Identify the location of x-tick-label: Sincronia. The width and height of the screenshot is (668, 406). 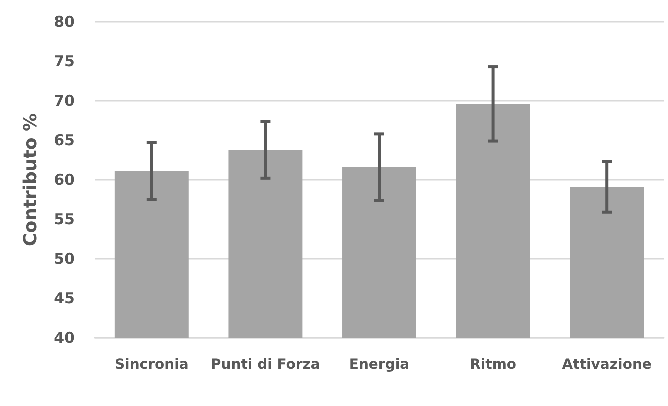
(151, 365).